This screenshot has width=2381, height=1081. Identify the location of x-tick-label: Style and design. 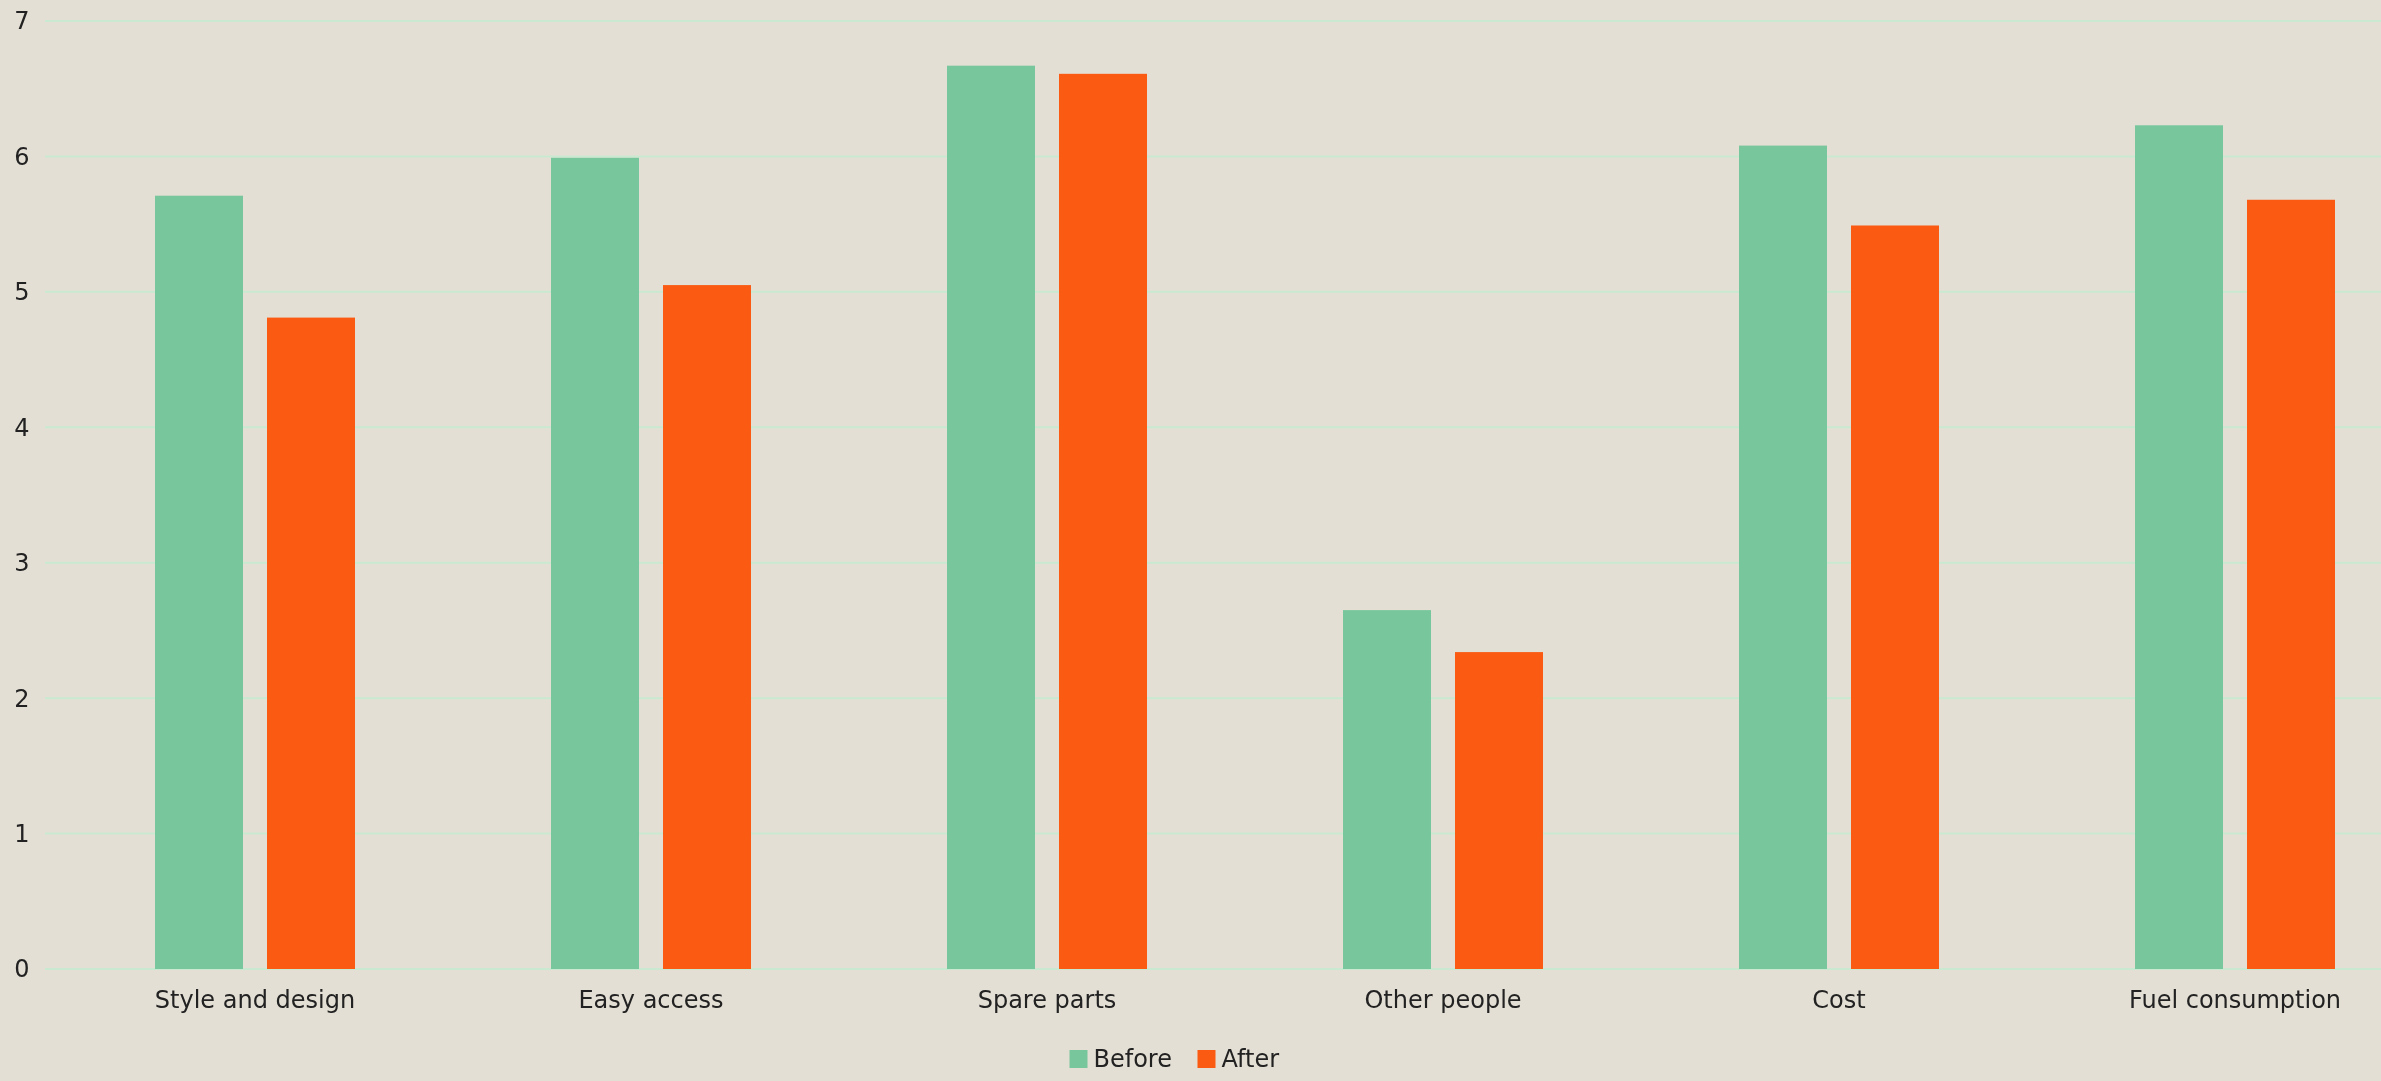
(255, 1000).